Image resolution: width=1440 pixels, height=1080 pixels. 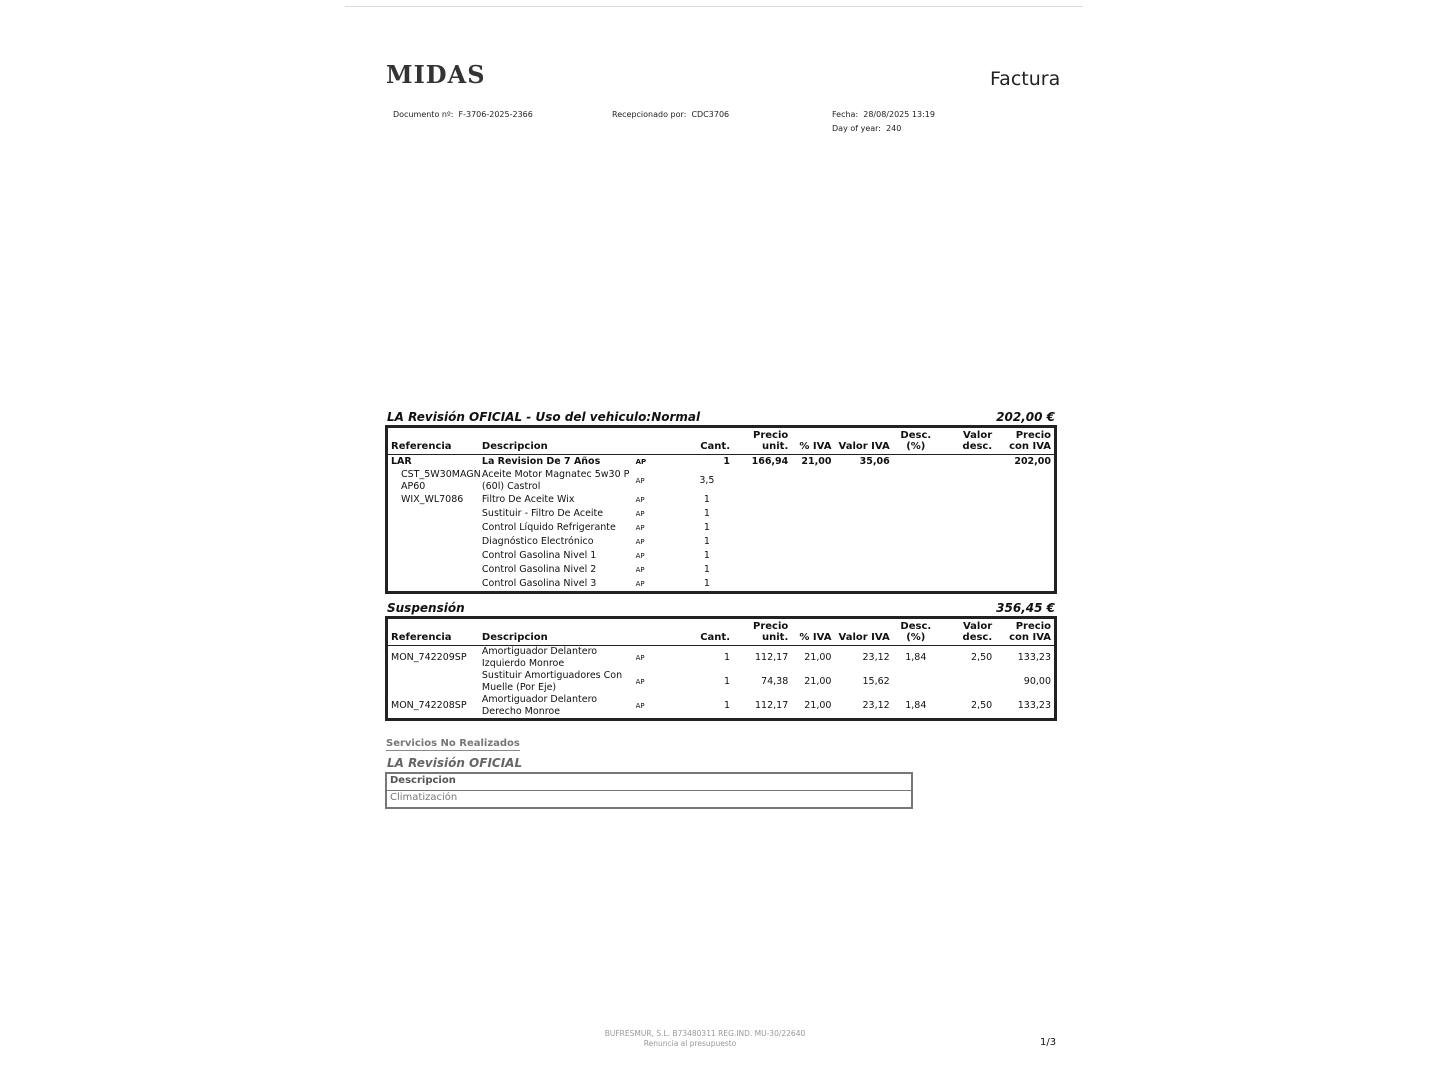 What do you see at coordinates (429, 657) in the screenshot?
I see `cell-ref: MON_742209SP` at bounding box center [429, 657].